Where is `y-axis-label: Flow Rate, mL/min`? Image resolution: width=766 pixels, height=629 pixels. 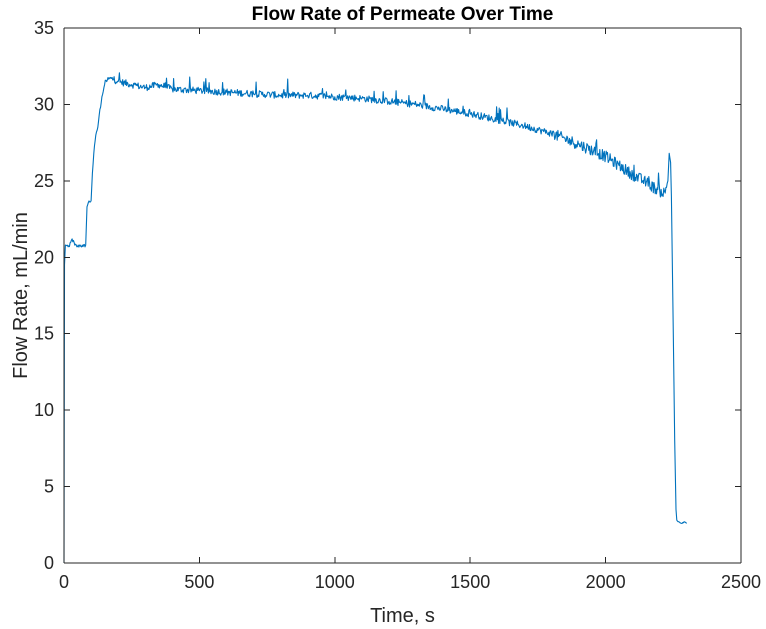 y-axis-label: Flow Rate, mL/min is located at coordinates (21, 295).